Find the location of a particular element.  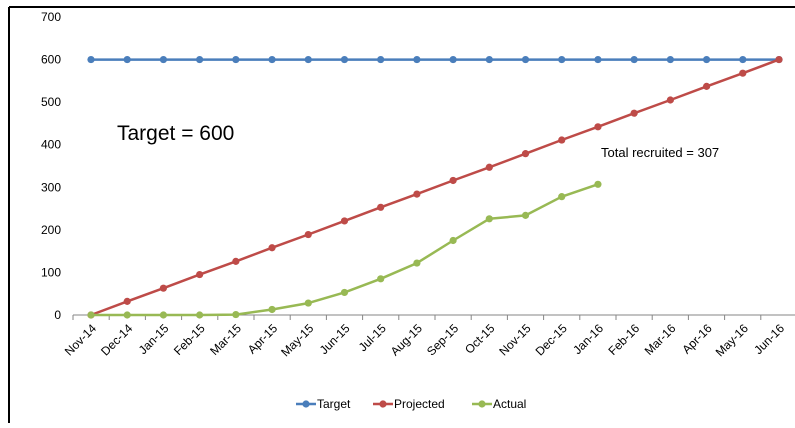

y-tick-label: 0 is located at coordinates (57, 315).